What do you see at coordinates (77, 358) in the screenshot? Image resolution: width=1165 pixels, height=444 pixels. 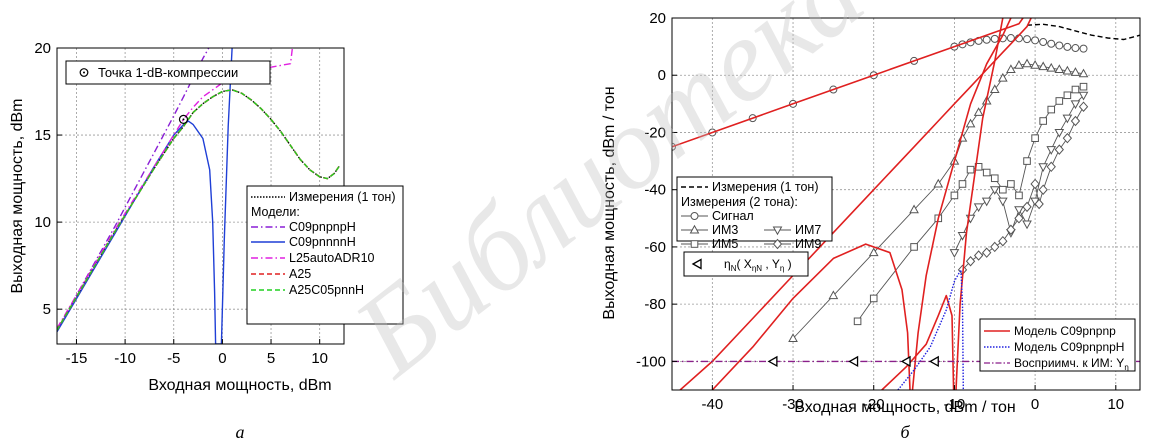 I see `chart-a-xtick-label: -15` at bounding box center [77, 358].